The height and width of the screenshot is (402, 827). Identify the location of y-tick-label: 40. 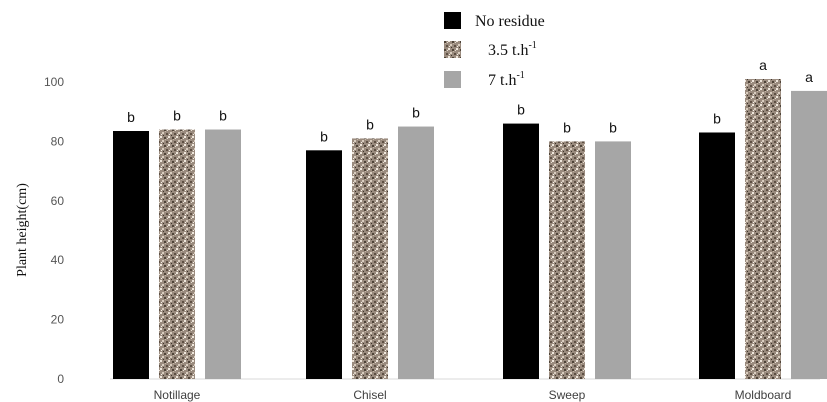
(58, 260).